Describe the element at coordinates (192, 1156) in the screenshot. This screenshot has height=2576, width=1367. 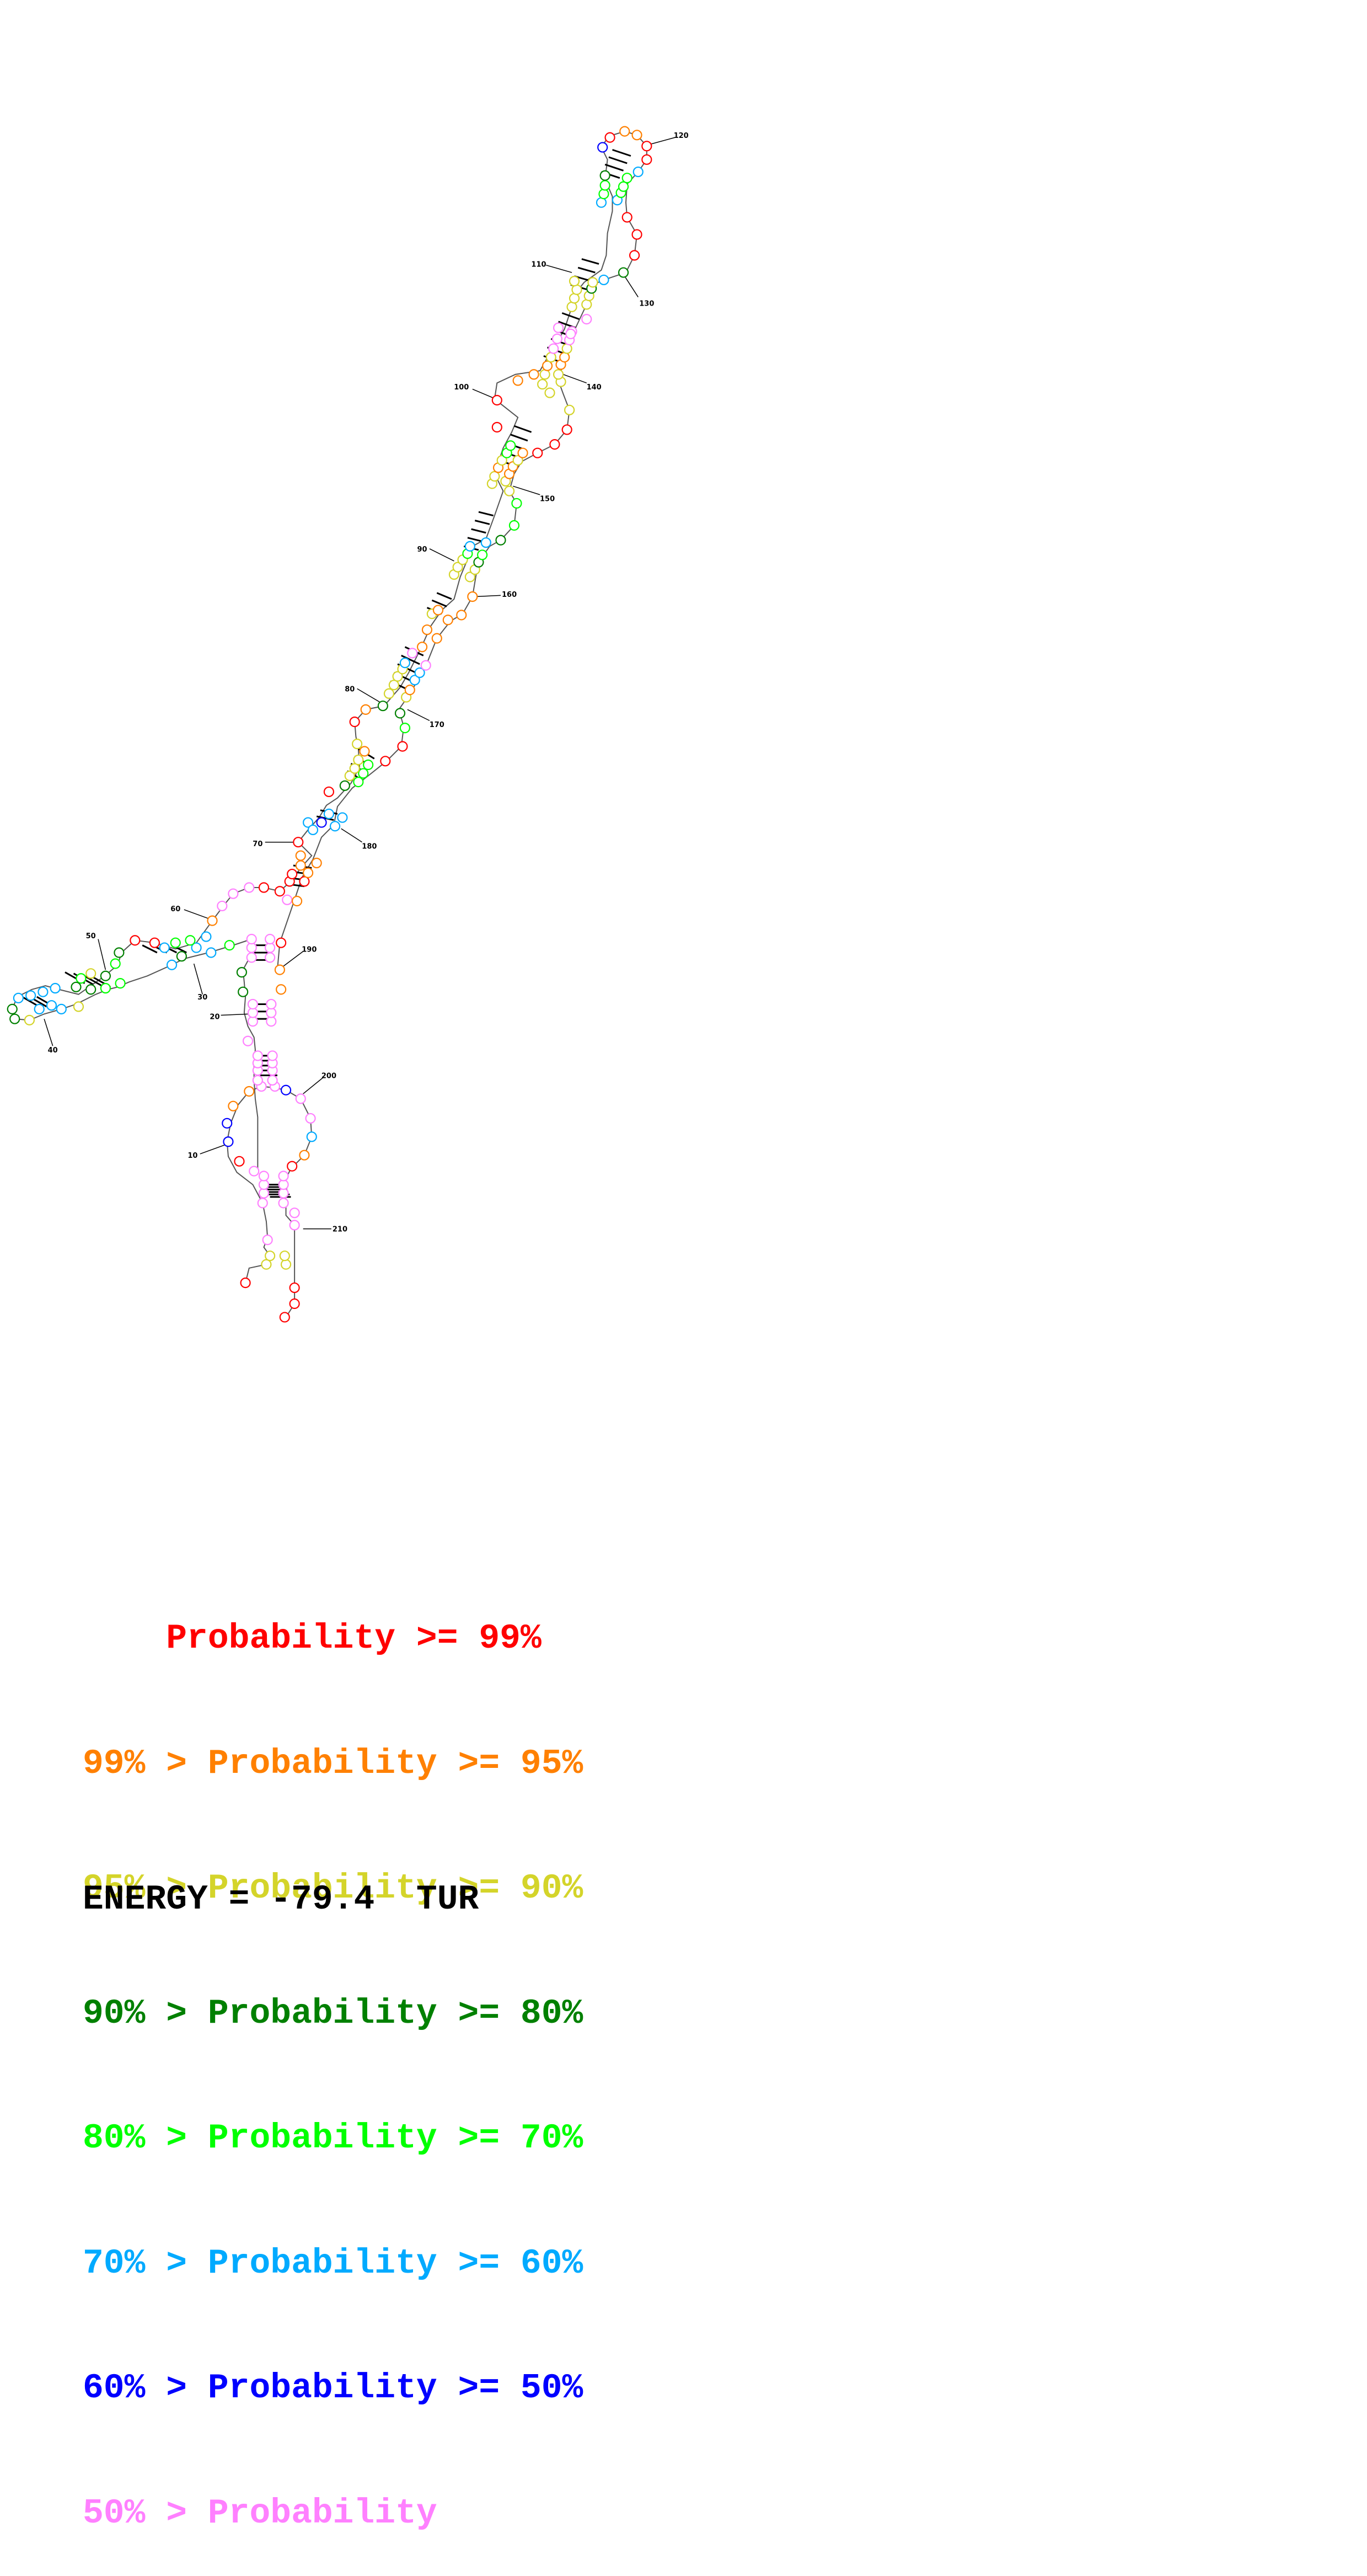
I see `position-label: 10` at that location.